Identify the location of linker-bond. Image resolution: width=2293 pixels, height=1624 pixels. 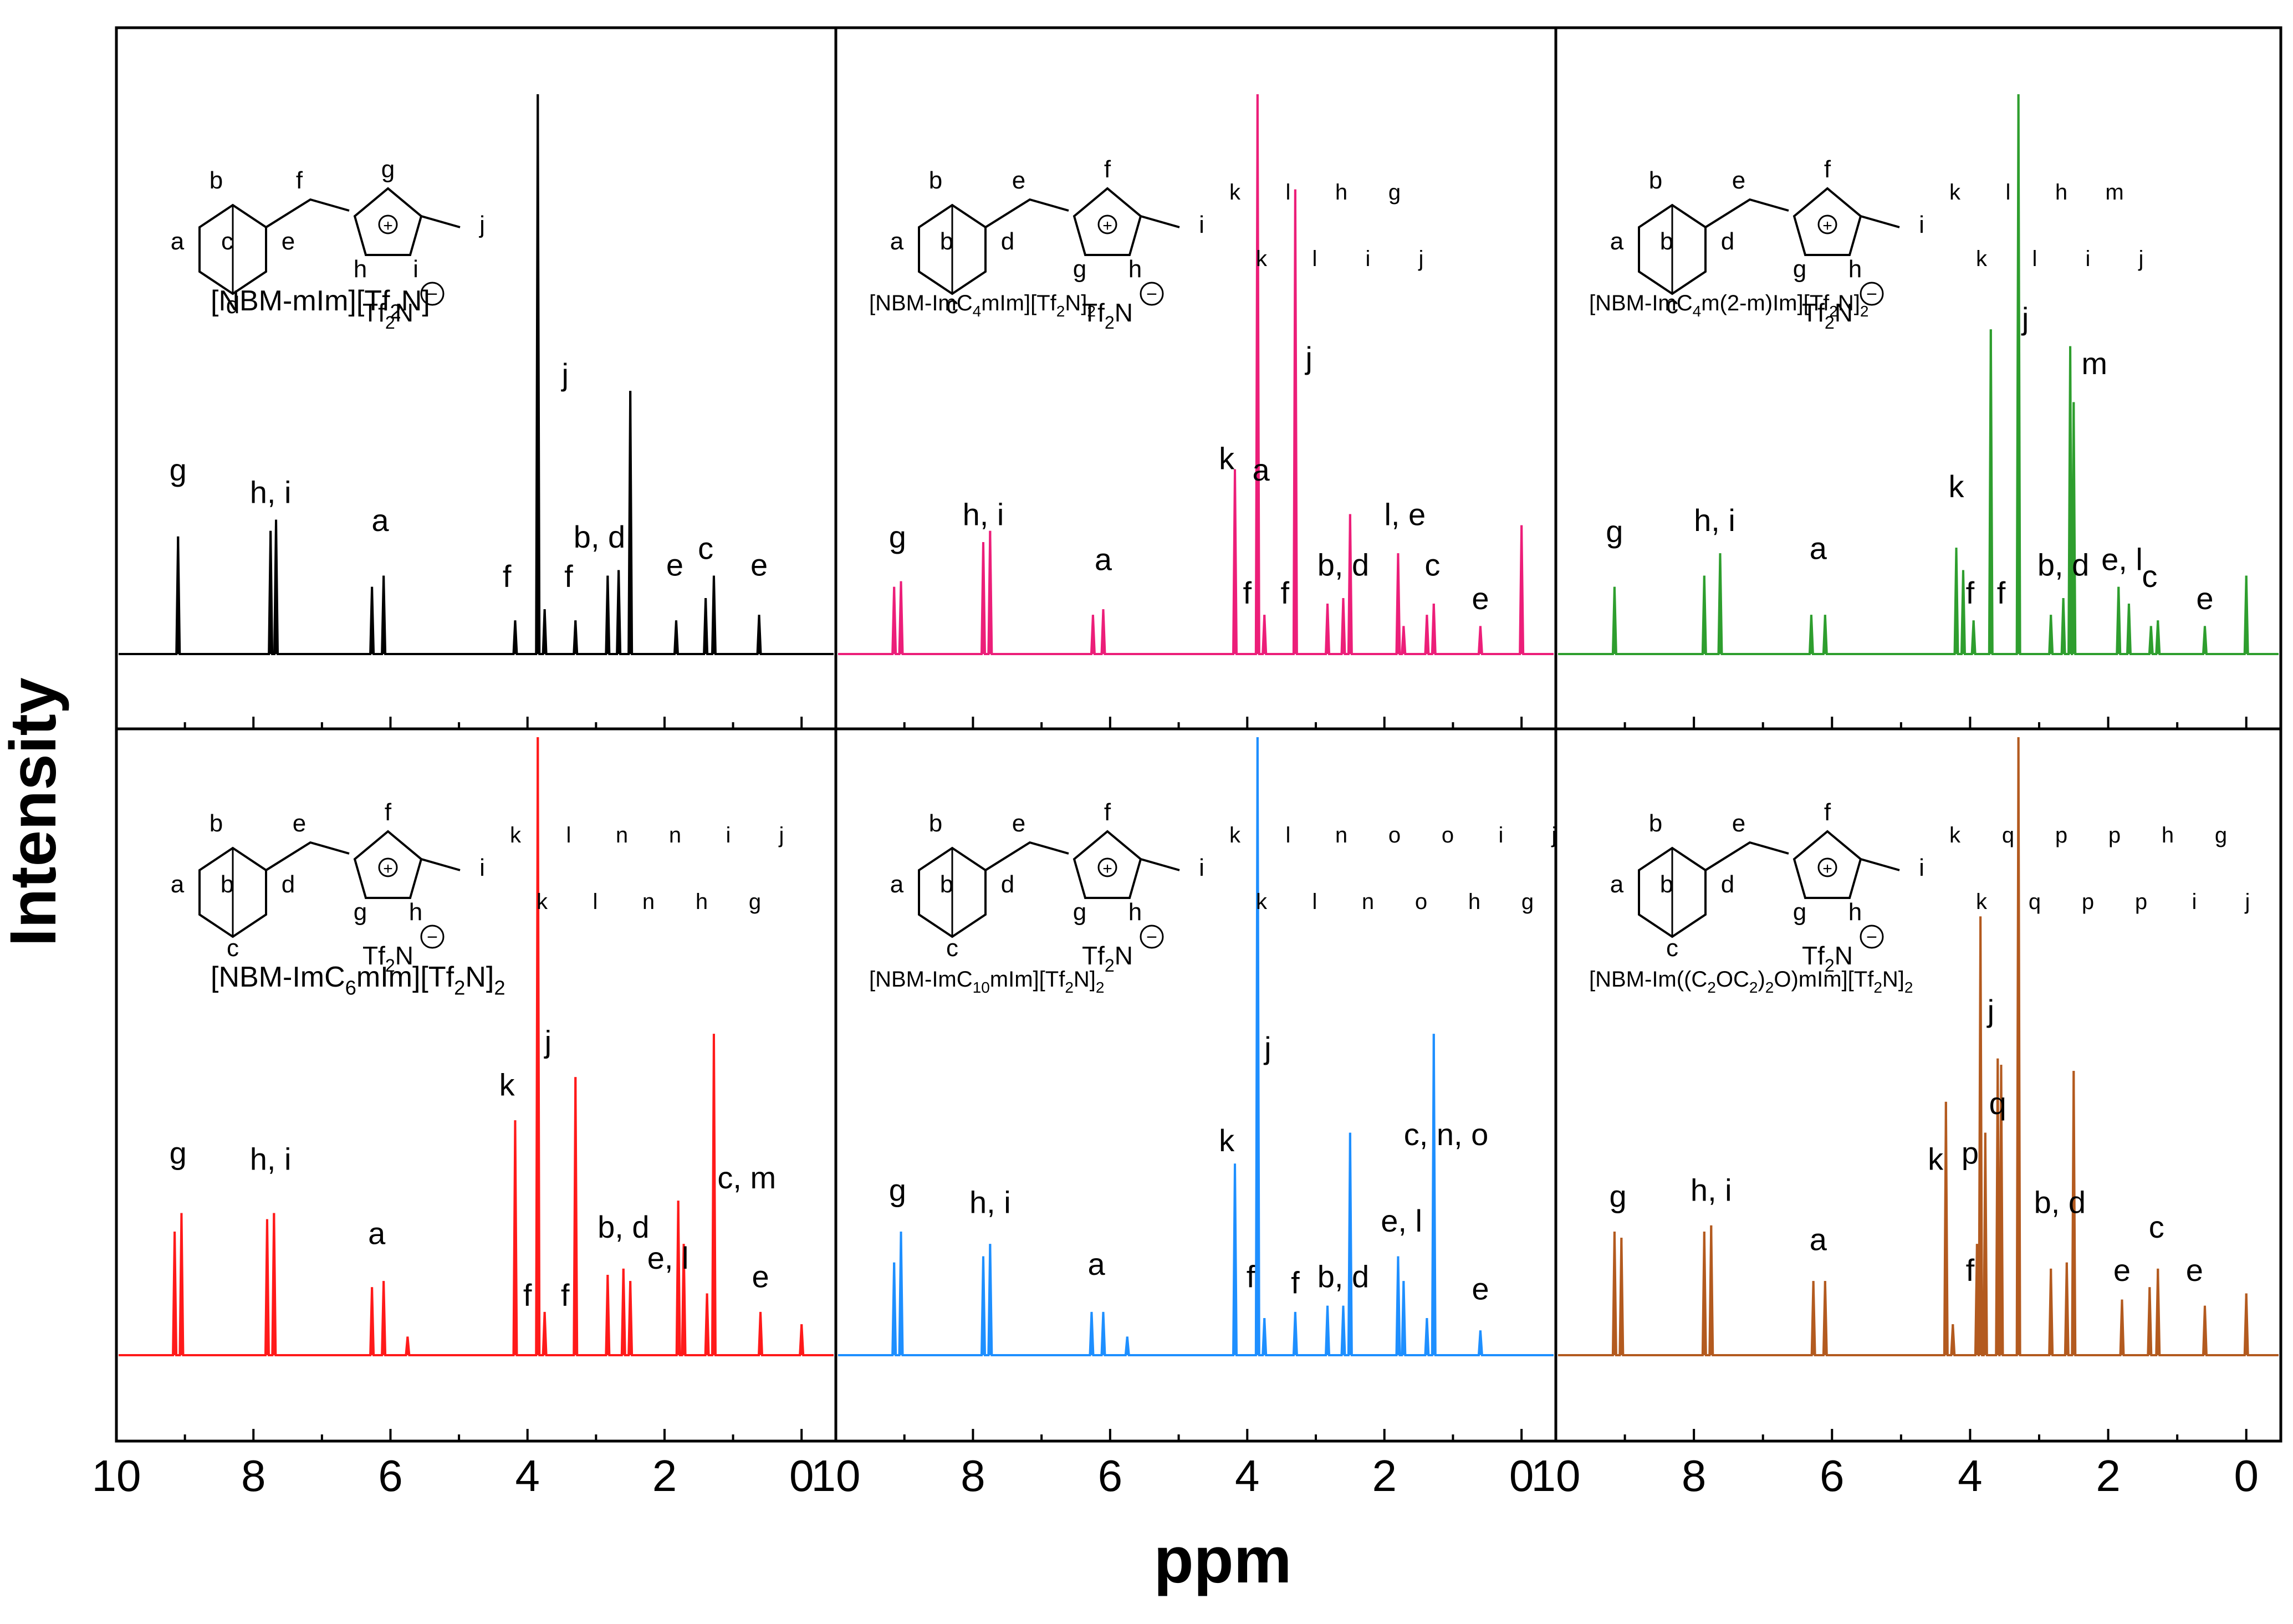
(307, 856).